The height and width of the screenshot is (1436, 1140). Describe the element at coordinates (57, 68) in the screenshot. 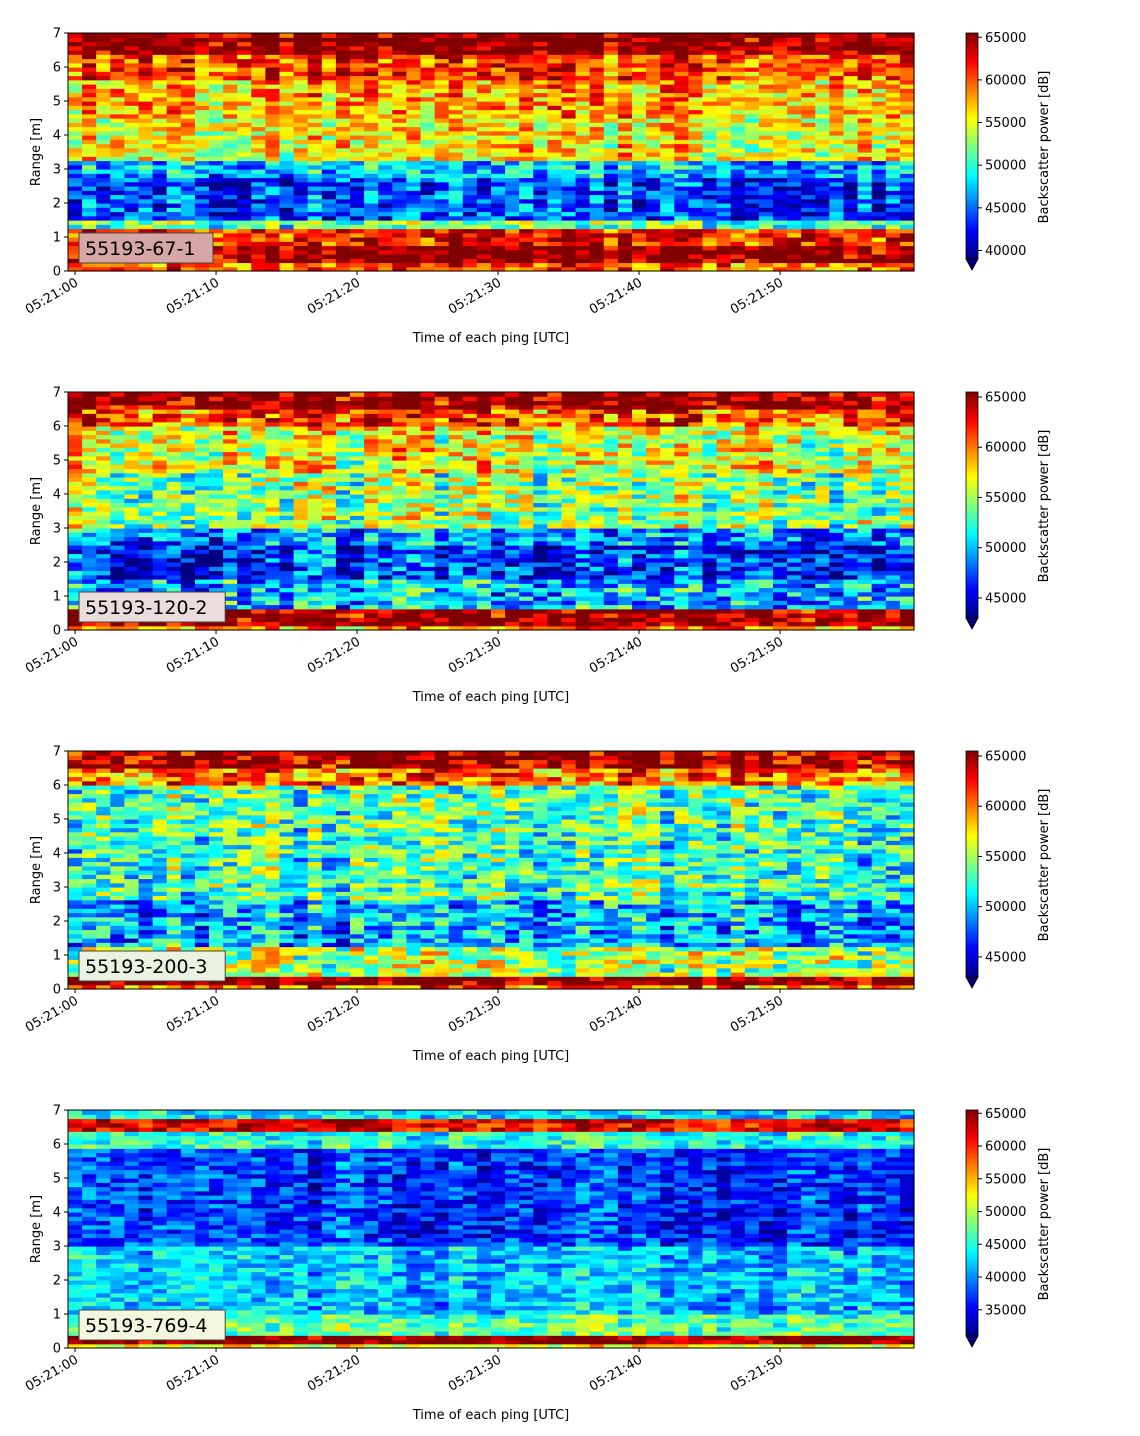

I see `y-tick-label: 6` at that location.